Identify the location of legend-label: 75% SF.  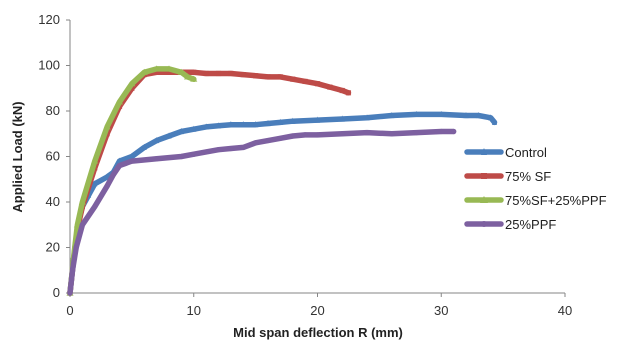
(528, 176).